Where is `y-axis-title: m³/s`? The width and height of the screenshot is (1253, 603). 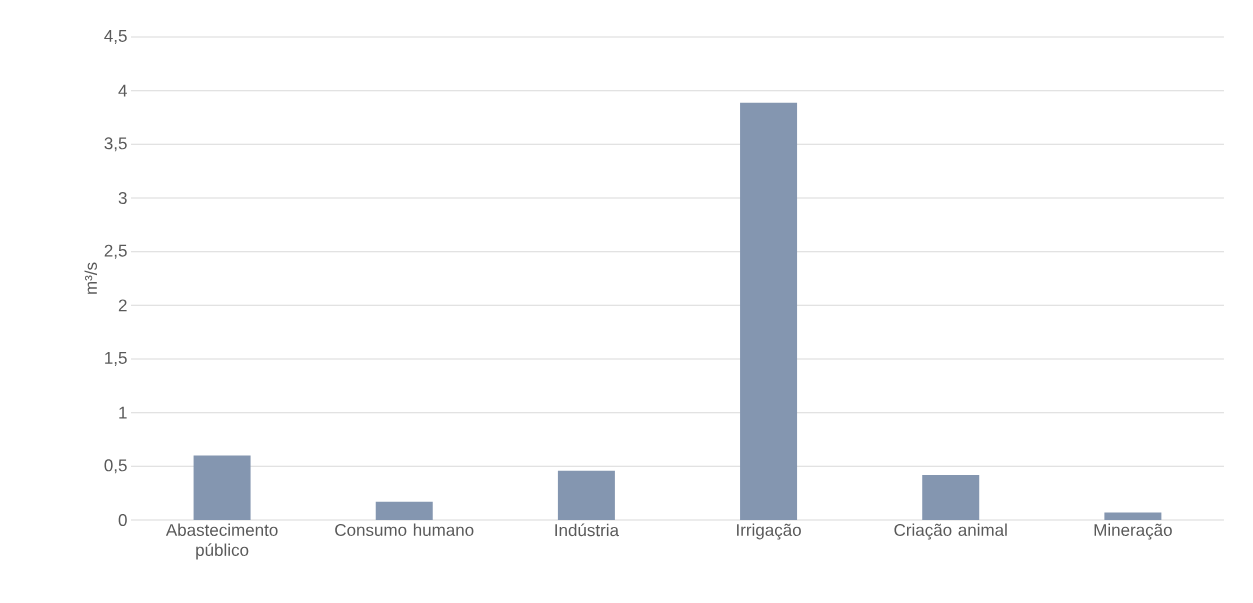 y-axis-title: m³/s is located at coordinates (90, 278).